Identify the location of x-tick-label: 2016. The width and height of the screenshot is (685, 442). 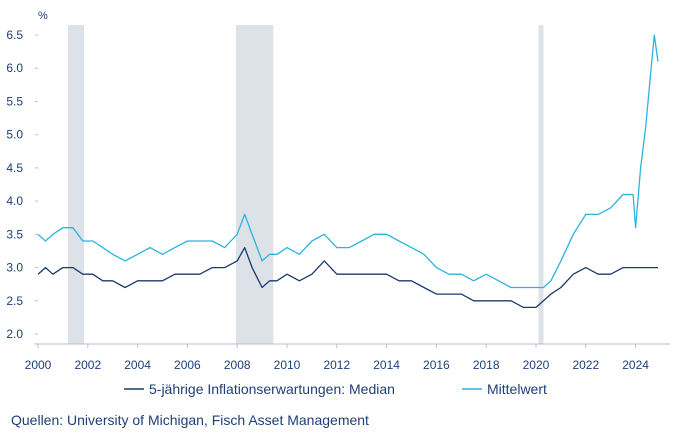
(436, 365).